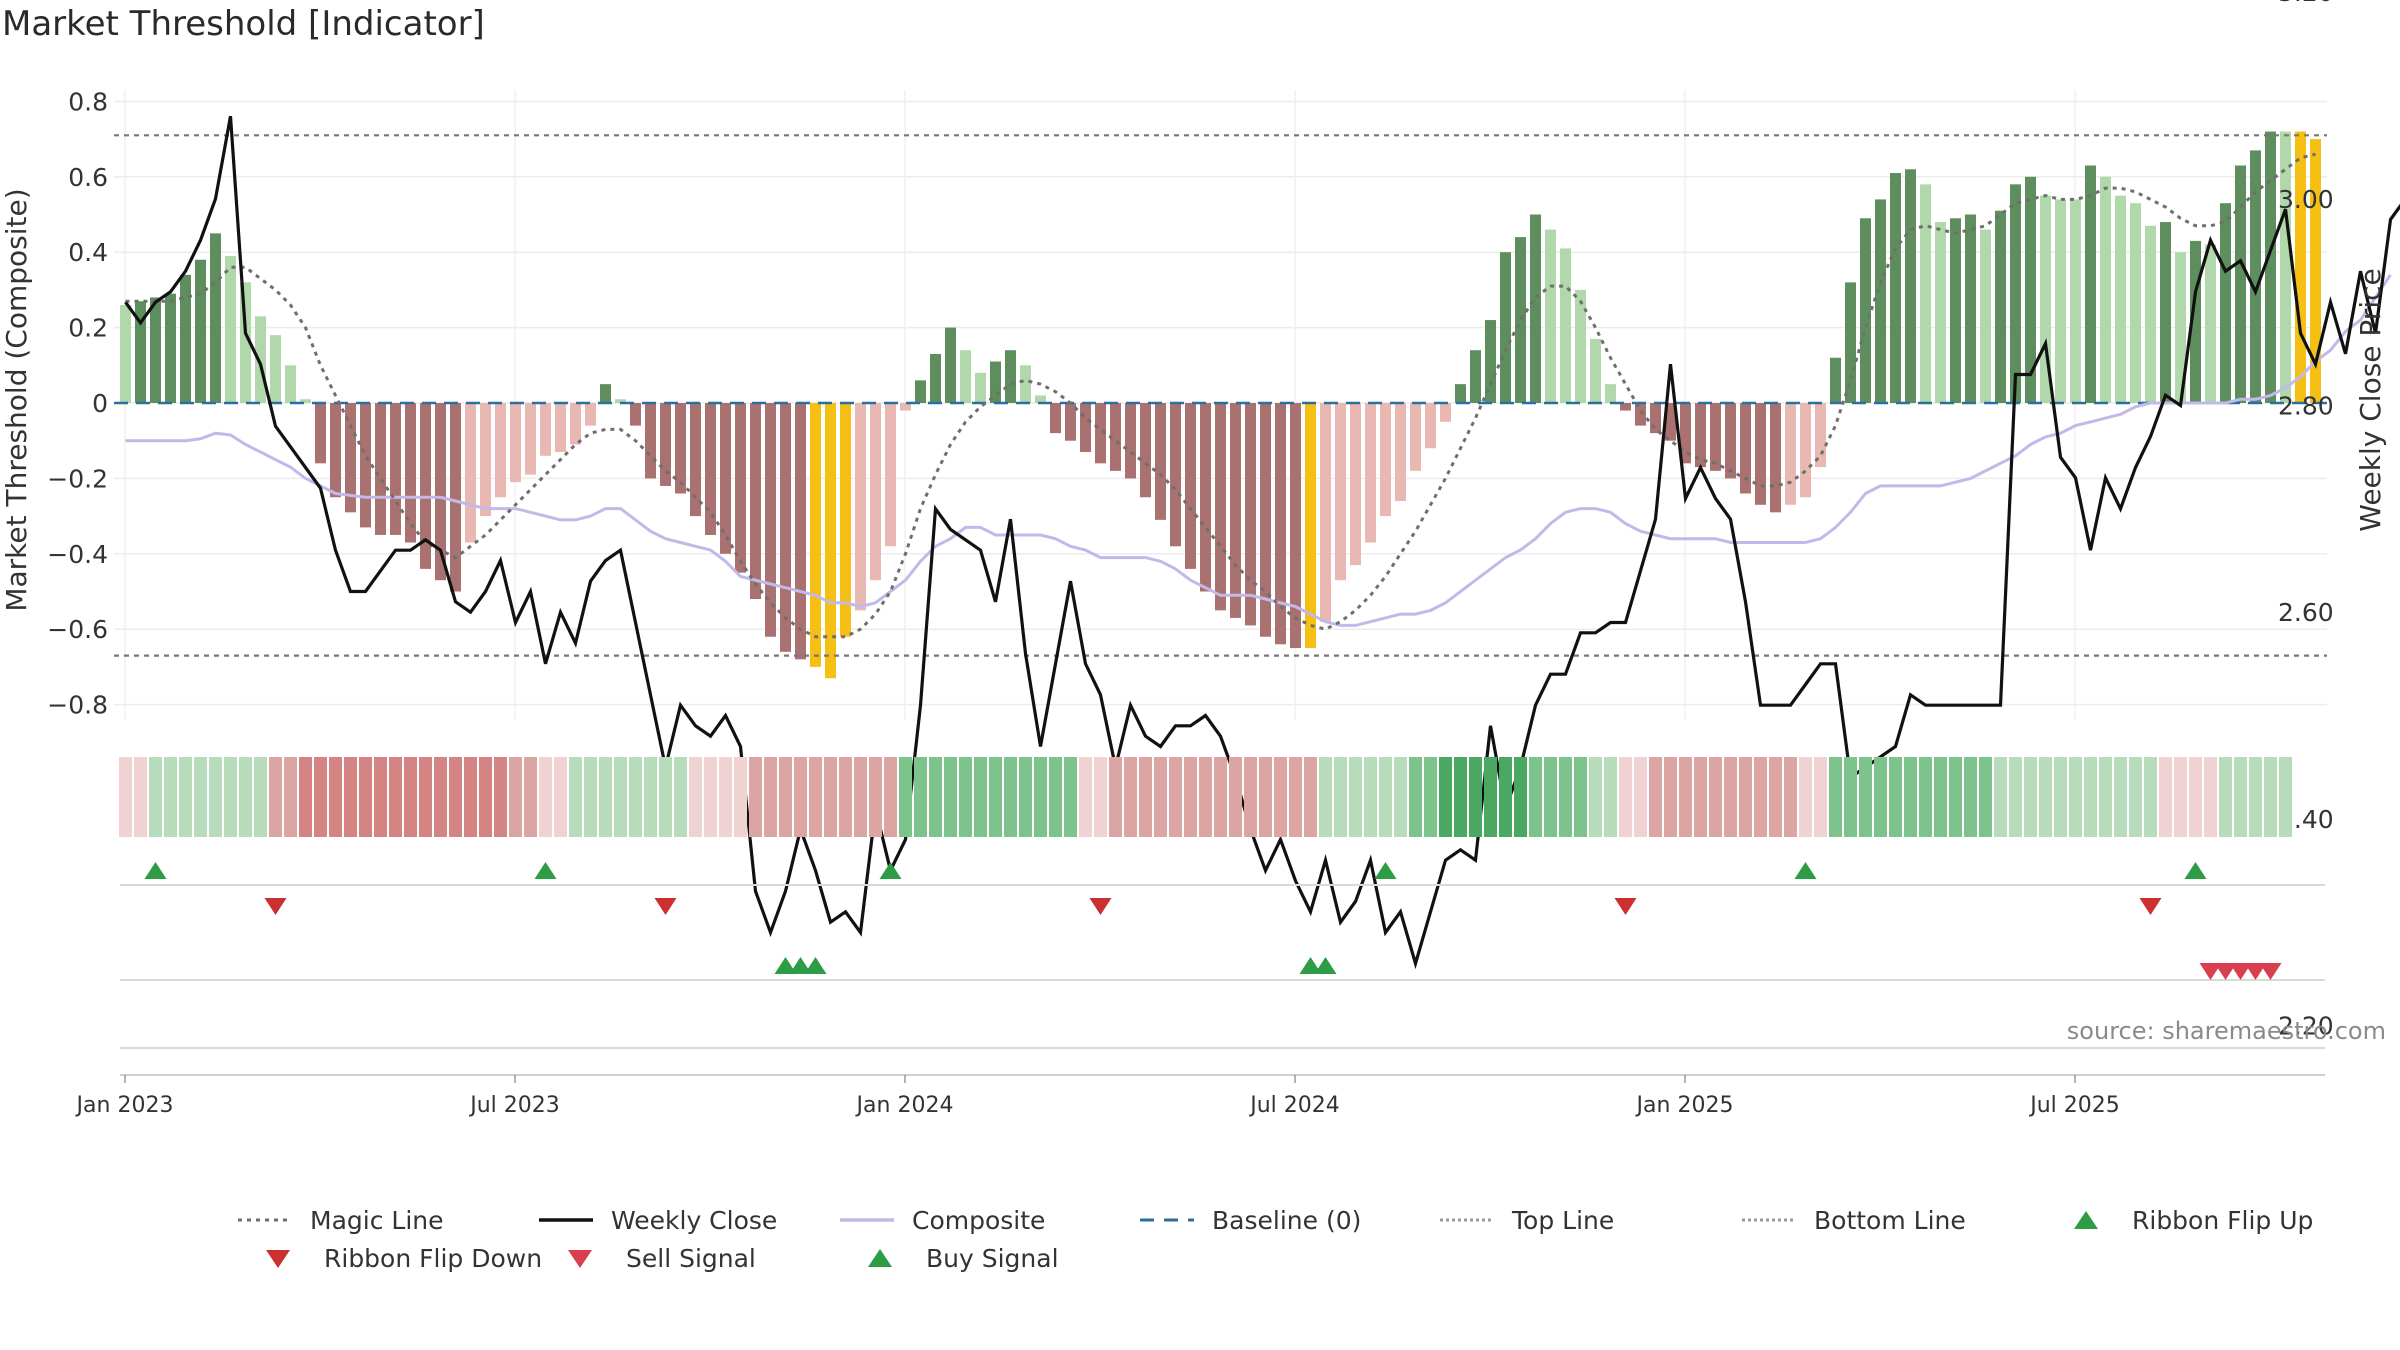  I want to click on x-tick-label: Jan 2025, so click(1684, 1105).